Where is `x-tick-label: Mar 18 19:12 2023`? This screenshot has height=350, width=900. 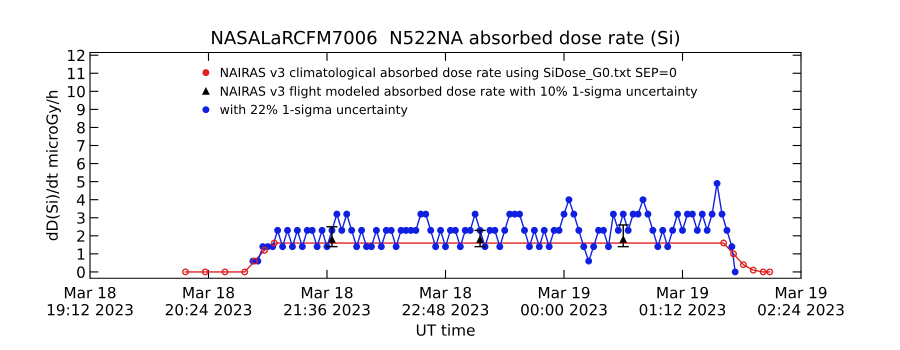
x-tick-label: Mar 18 19:12 2023 is located at coordinates (90, 301).